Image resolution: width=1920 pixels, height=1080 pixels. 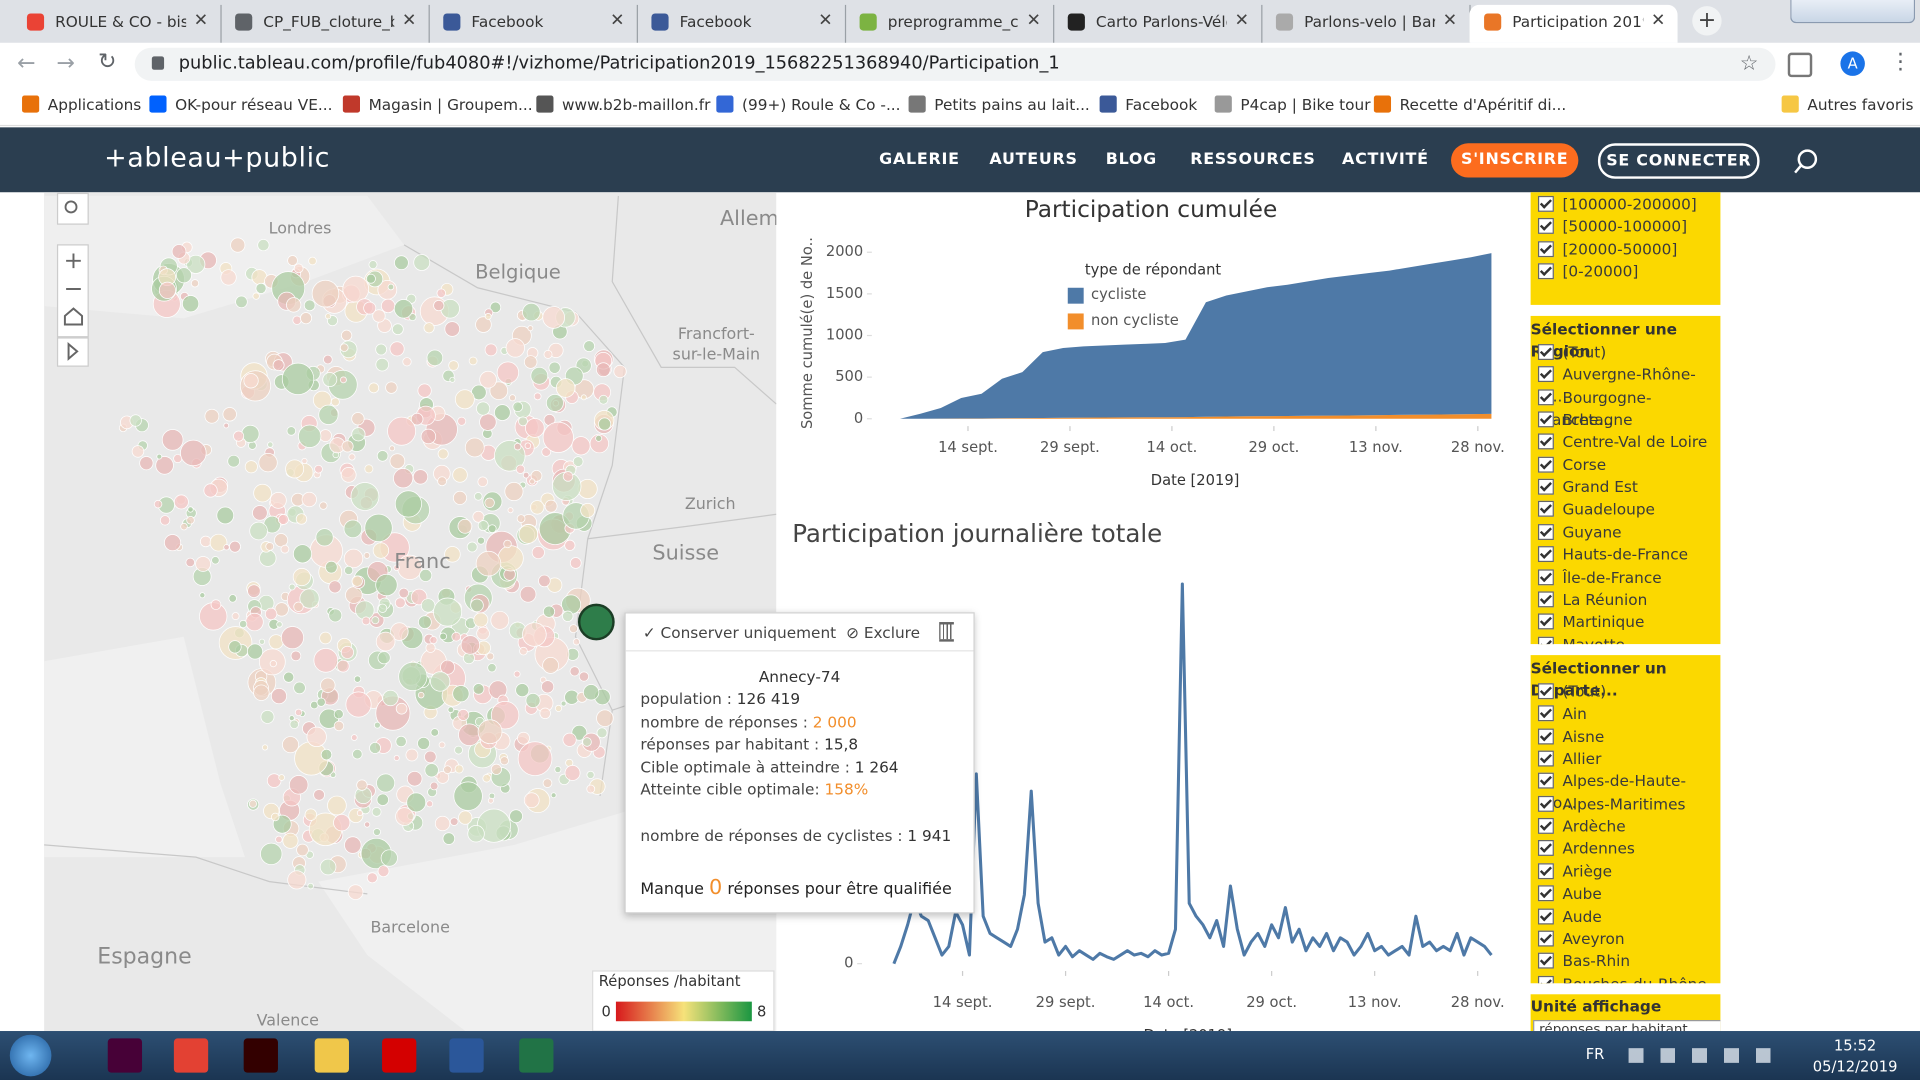 I want to click on filter-item: [20000-50000], so click(x=1607, y=249).